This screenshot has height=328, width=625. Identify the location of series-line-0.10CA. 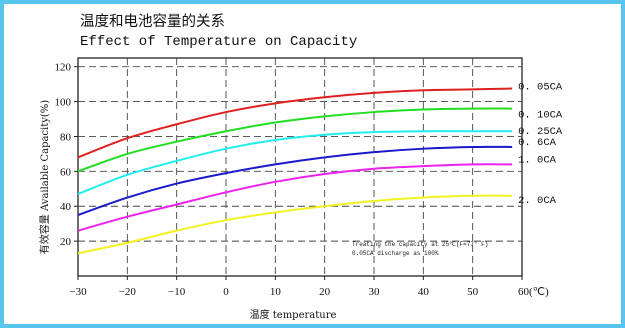
(295, 140).